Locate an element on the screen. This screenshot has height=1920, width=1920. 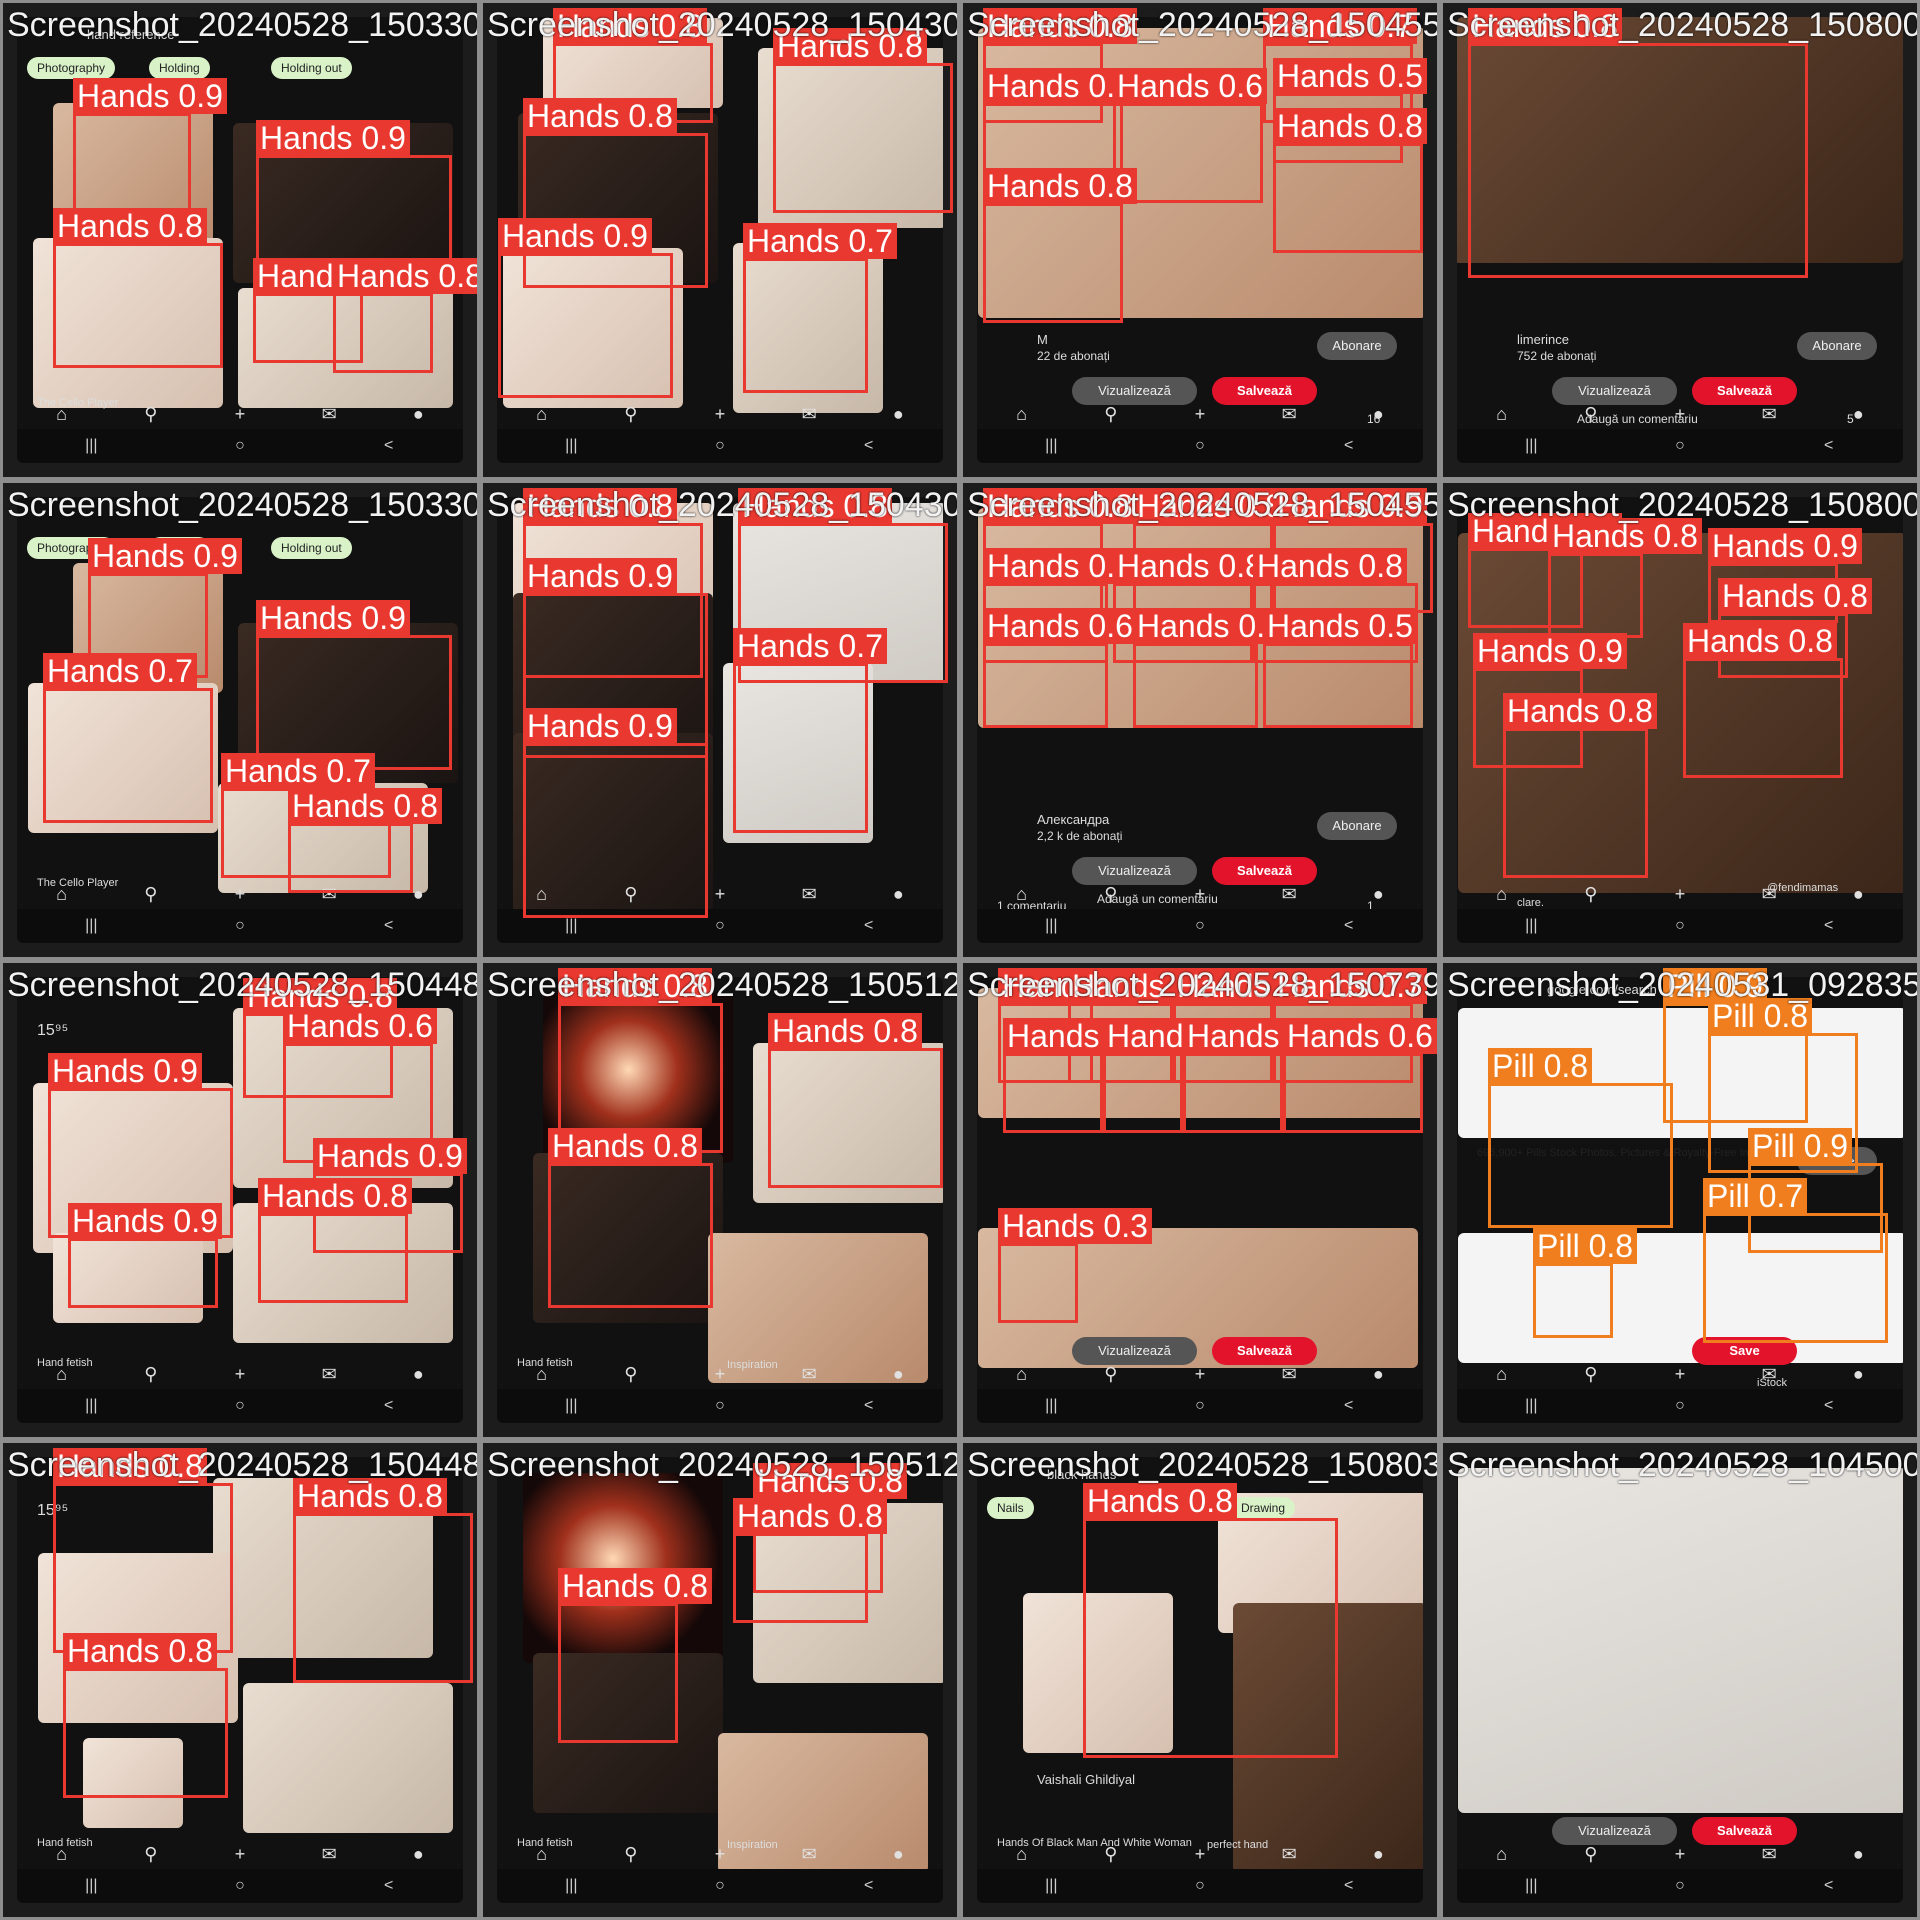
filter-chip: Photography is located at coordinates (71, 68).